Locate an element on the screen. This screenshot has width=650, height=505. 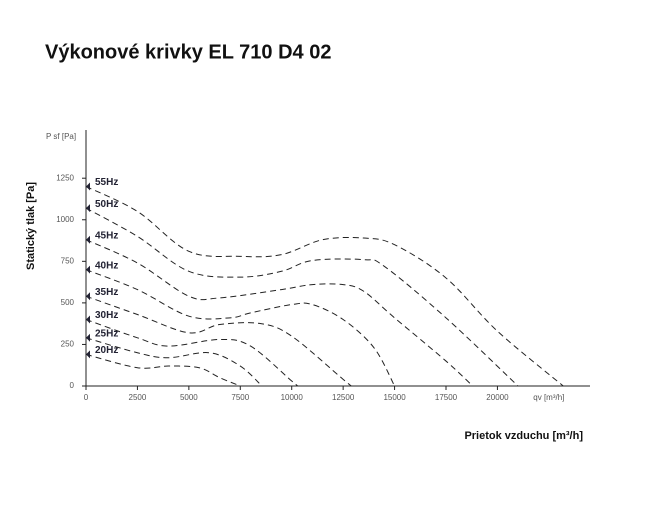
y-tick-label: 1000 is located at coordinates (65, 219).